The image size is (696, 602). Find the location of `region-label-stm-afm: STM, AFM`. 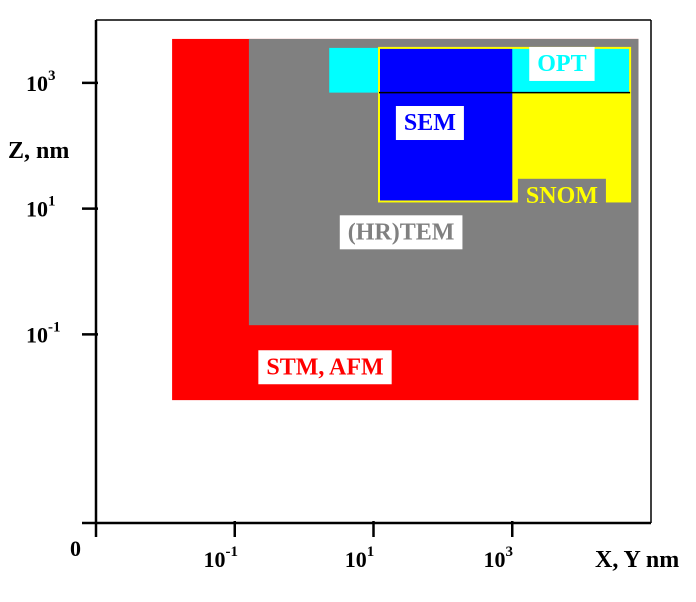

region-label-stm-afm: STM, AFM is located at coordinates (325, 367).